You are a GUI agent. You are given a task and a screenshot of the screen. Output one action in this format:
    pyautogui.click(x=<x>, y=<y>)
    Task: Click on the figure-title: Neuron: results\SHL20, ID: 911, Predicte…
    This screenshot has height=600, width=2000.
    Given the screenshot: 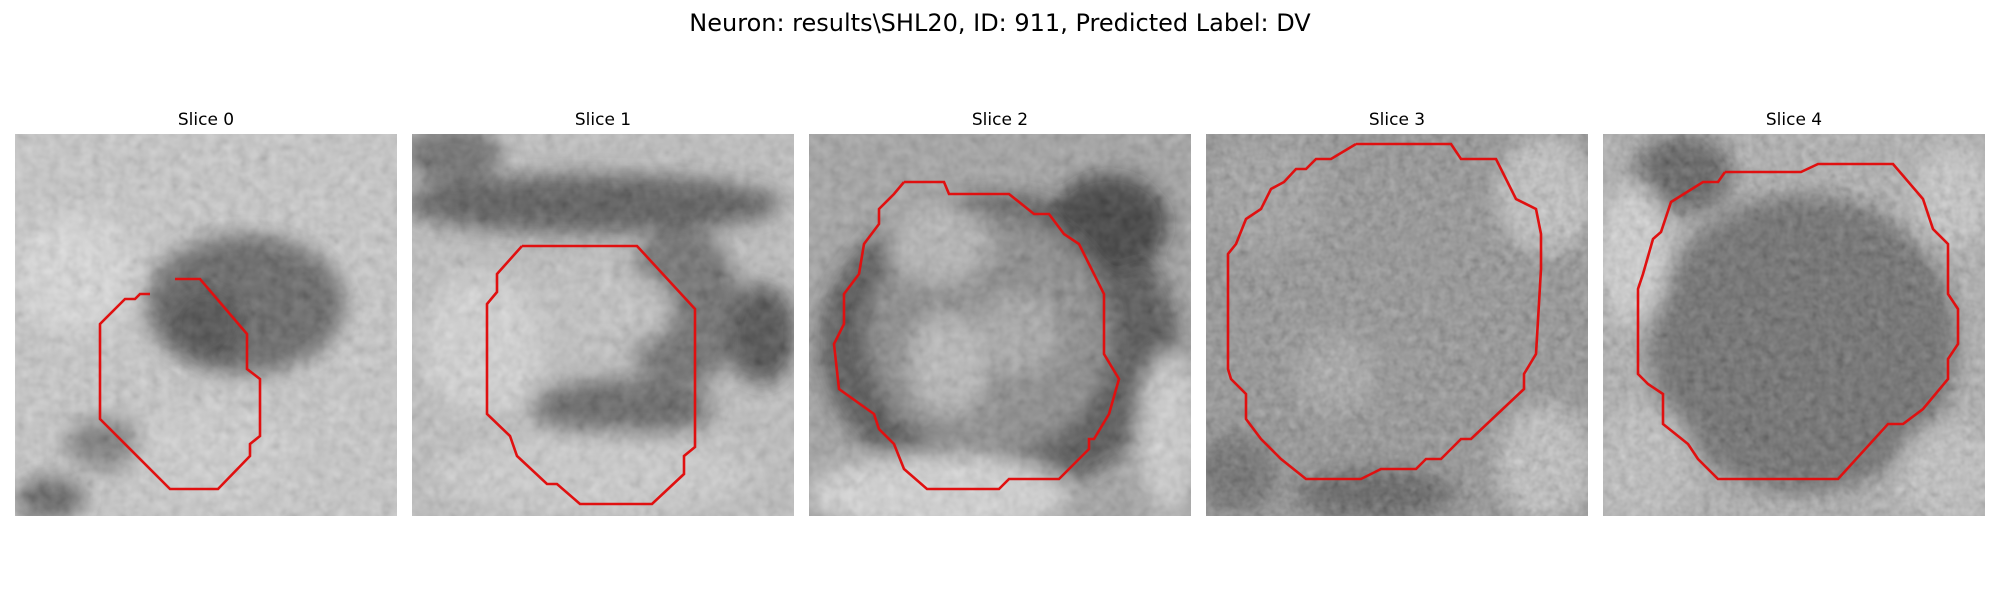 What is the action you would take?
    pyautogui.click(x=1000, y=23)
    